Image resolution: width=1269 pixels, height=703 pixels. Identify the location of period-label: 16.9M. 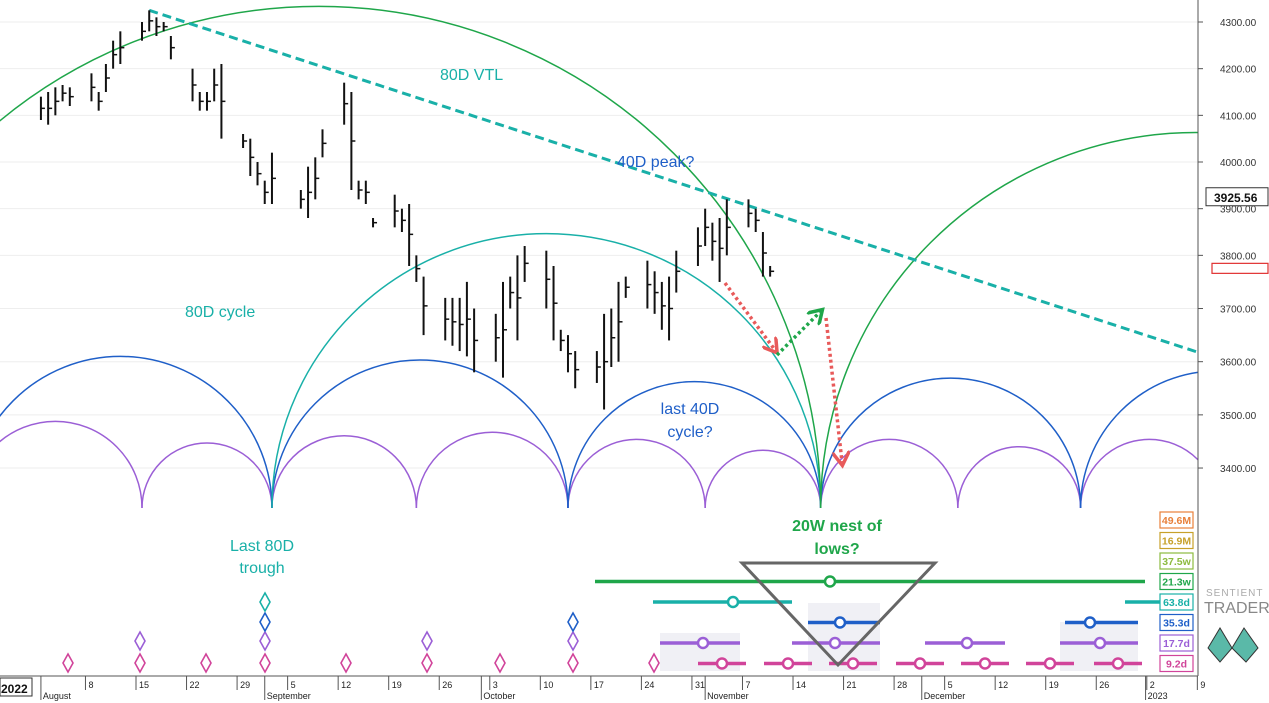
(1176, 542).